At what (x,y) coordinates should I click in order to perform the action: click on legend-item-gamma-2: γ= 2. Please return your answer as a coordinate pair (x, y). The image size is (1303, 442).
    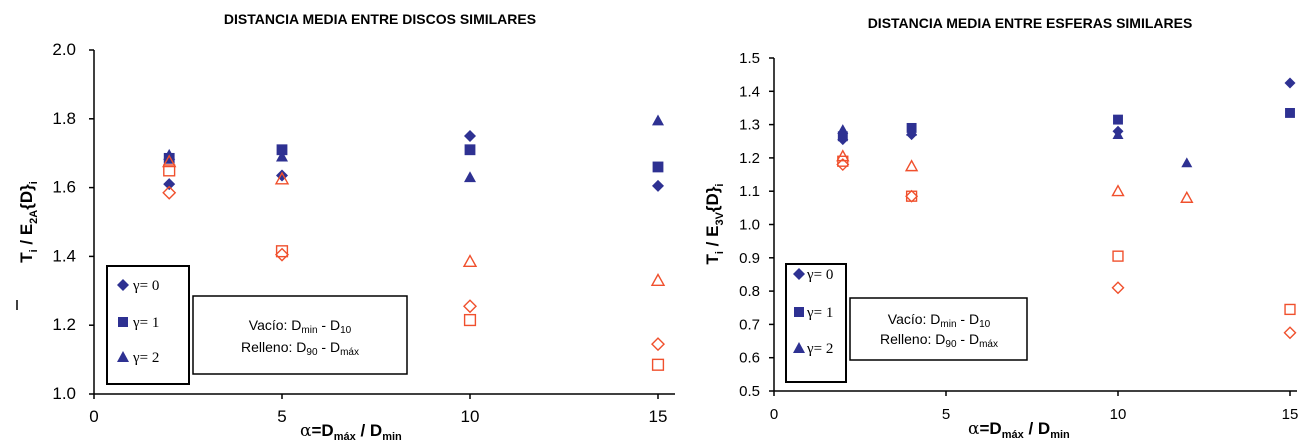
    Looking at the image, I should click on (813, 349).